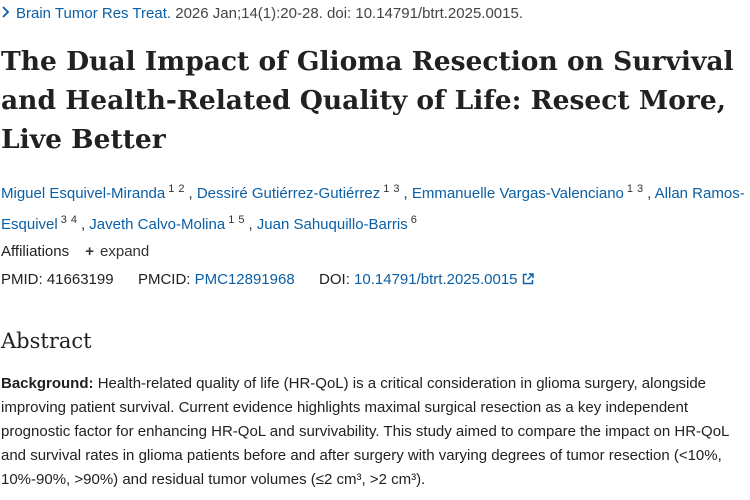  What do you see at coordinates (288, 193) in the screenshot?
I see `author-link: Dessiré Gutiérrez-Gutiérrez` at bounding box center [288, 193].